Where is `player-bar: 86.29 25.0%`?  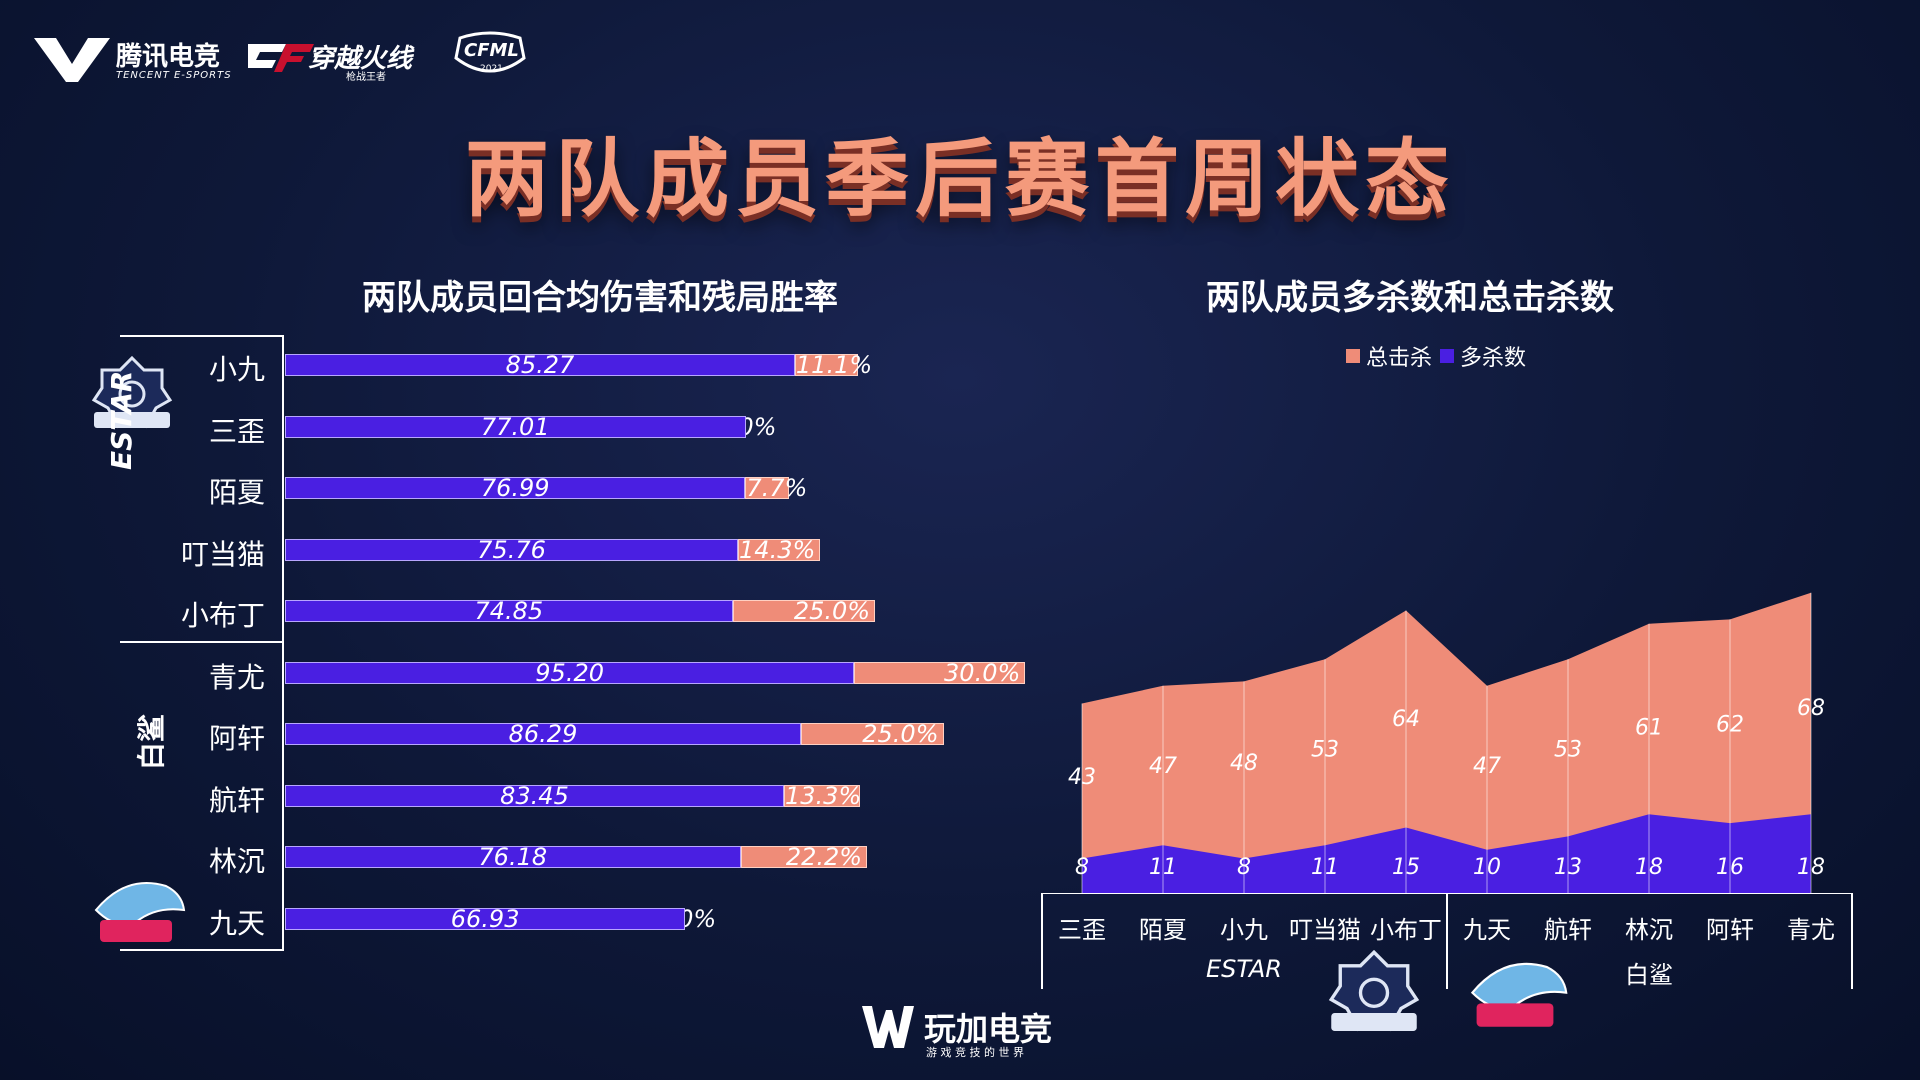
player-bar: 86.29 25.0% is located at coordinates (614, 734).